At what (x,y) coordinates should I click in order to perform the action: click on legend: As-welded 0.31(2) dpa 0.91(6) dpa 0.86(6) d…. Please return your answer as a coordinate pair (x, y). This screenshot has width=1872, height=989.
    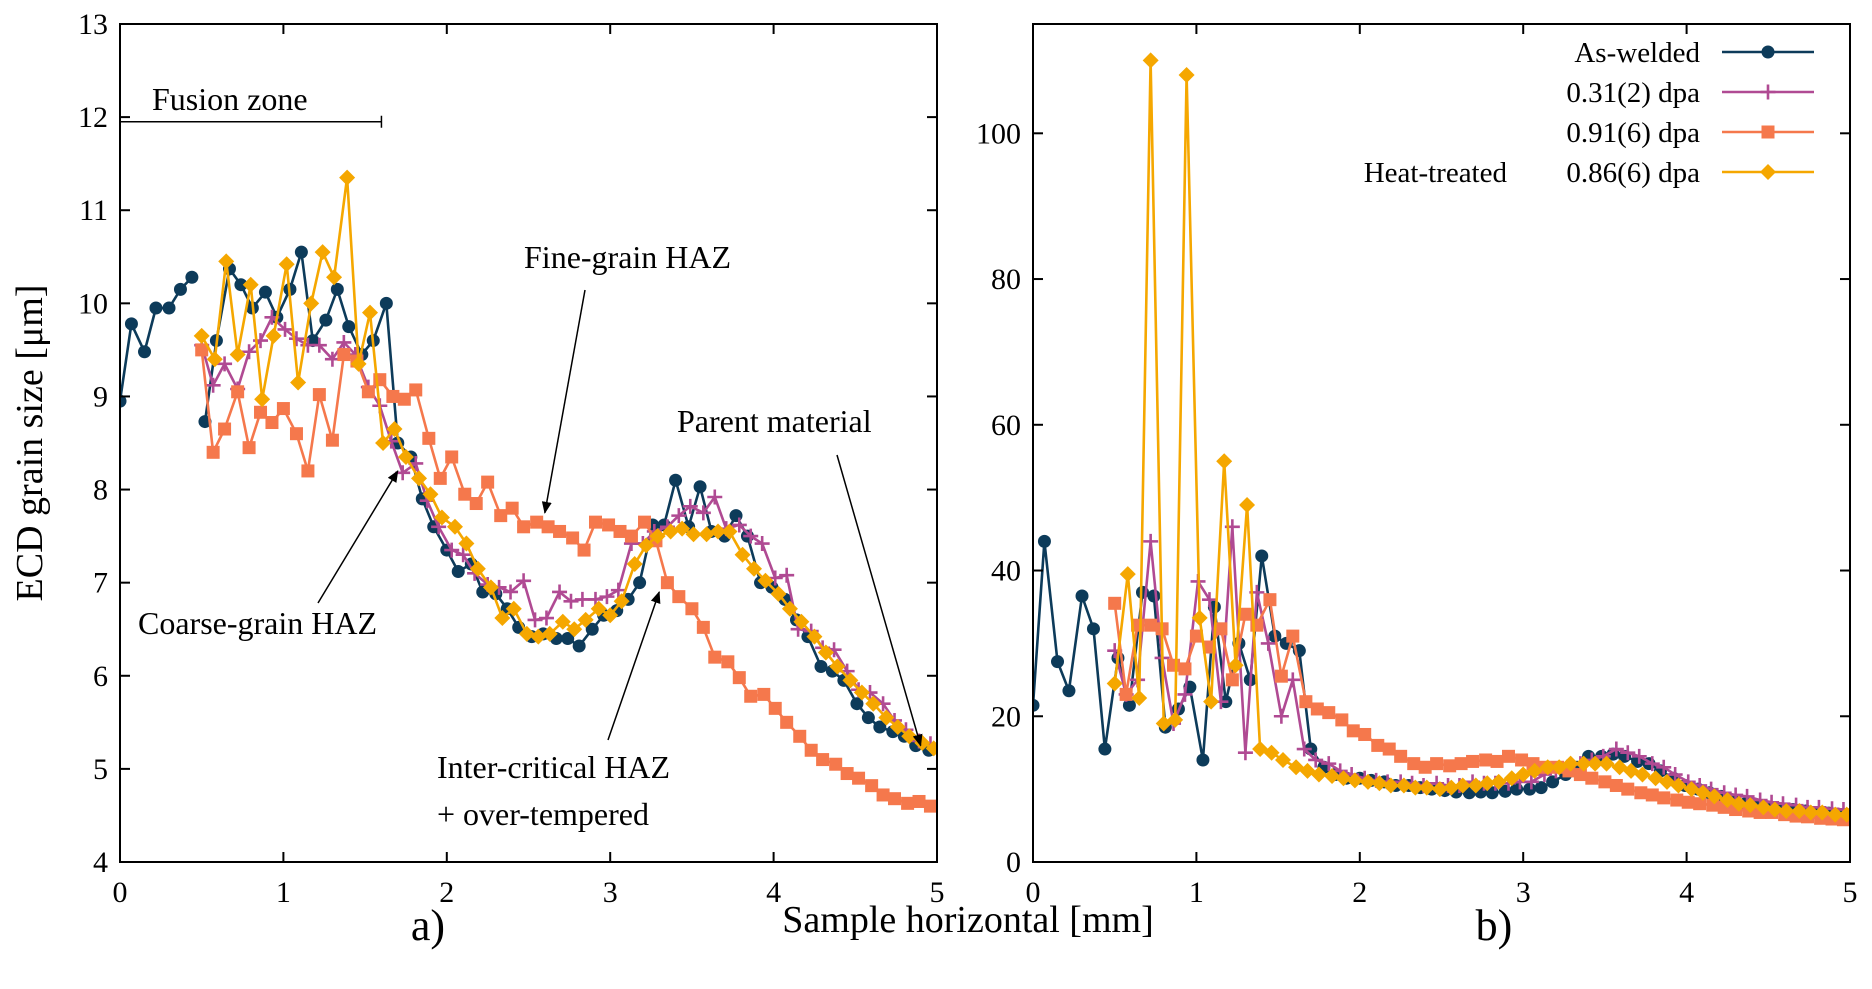
    Looking at the image, I should click on (1589, 113).